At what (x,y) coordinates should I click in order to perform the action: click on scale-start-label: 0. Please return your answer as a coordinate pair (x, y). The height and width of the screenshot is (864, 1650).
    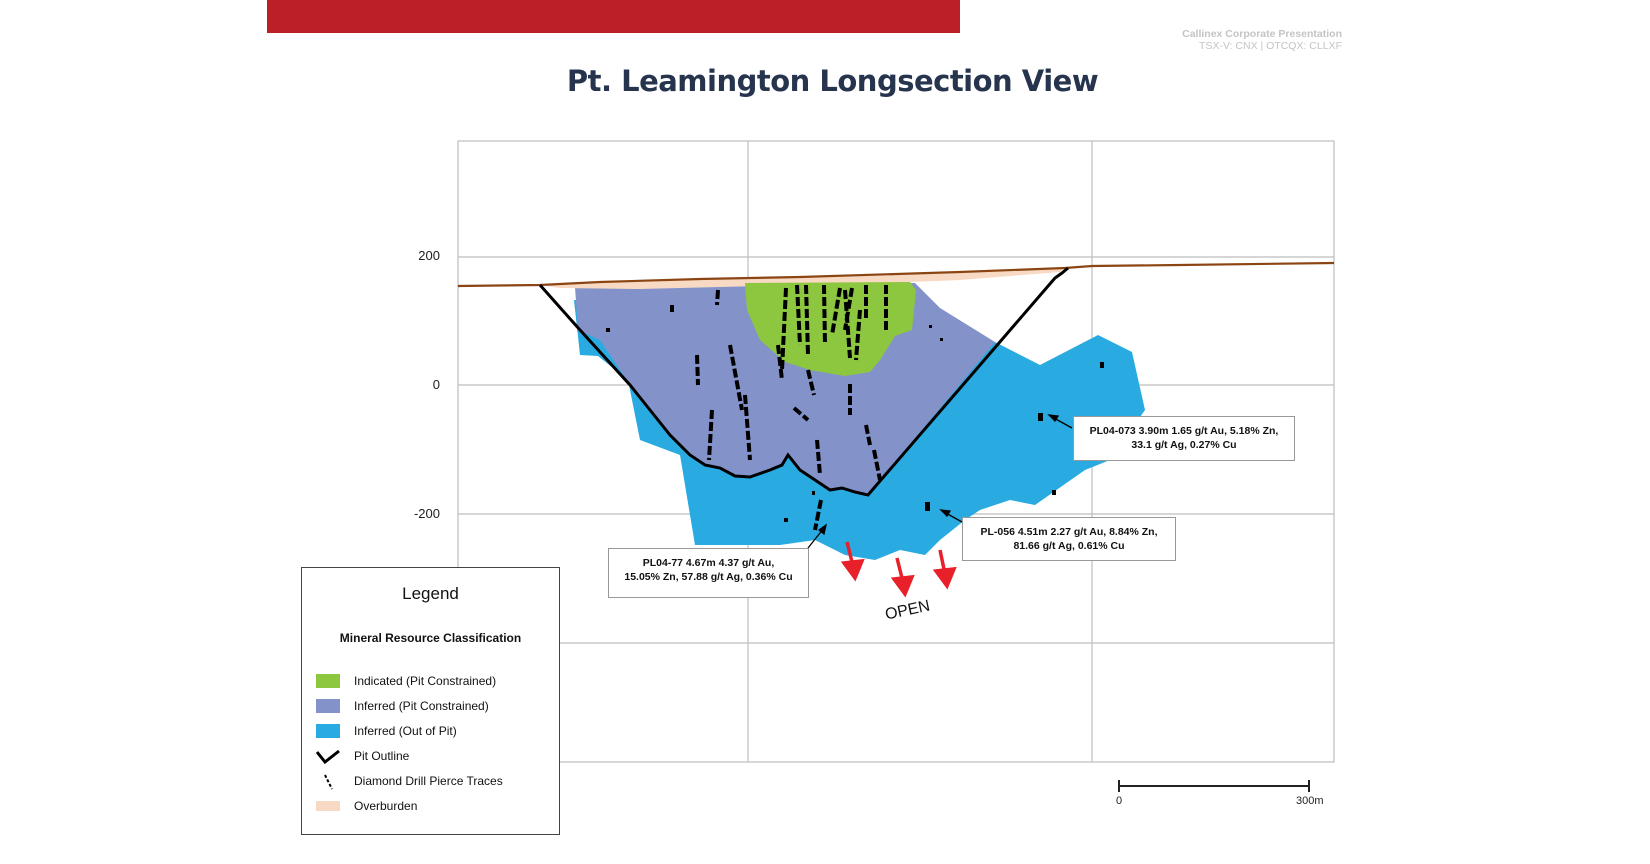
    Looking at the image, I should click on (1119, 801).